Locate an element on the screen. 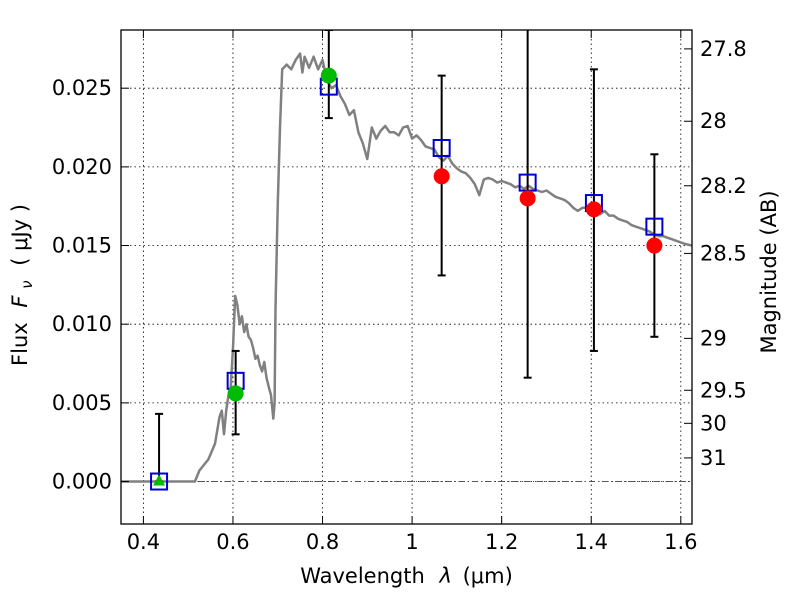 The image size is (800, 600). x-tick-label: 1.2 is located at coordinates (501, 542).